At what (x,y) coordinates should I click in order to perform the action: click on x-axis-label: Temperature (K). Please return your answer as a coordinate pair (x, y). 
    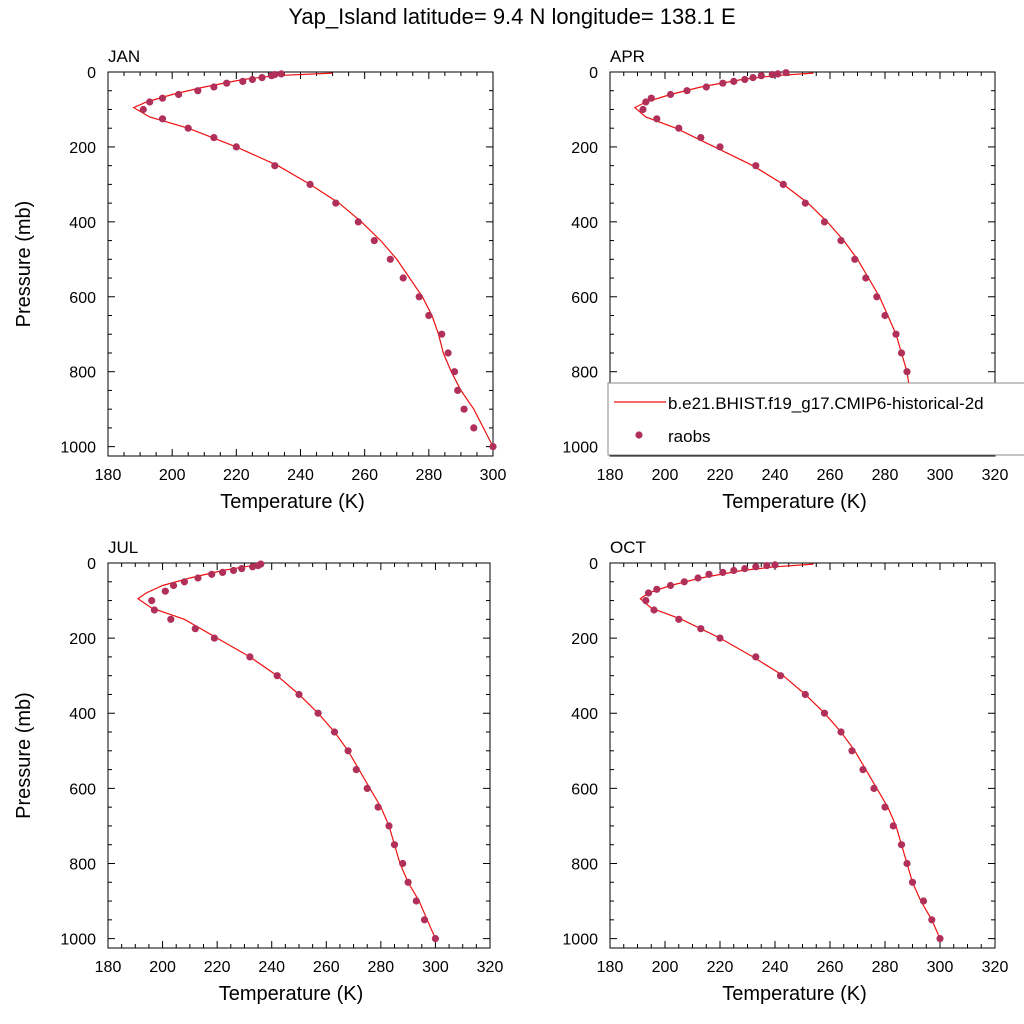
    Looking at the image, I should click on (794, 502).